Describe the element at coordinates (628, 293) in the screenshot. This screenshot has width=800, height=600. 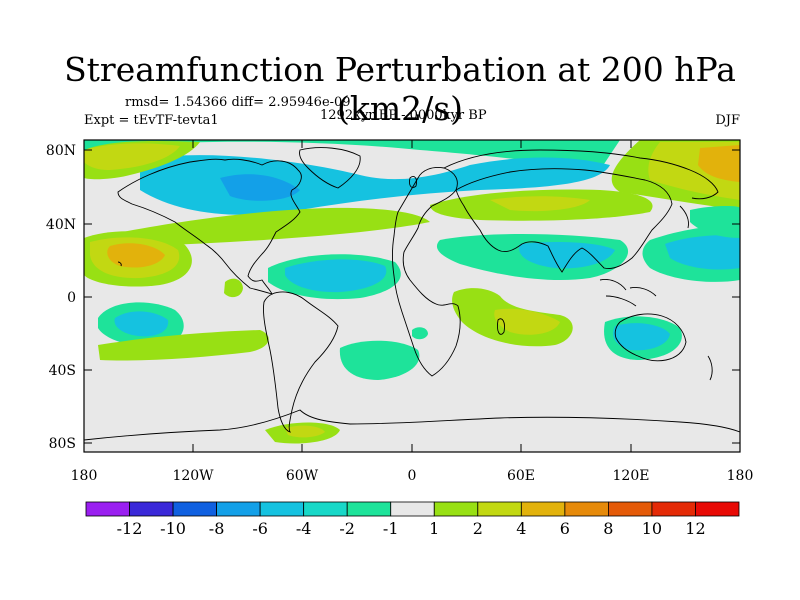
I see `indonesia-islands` at that location.